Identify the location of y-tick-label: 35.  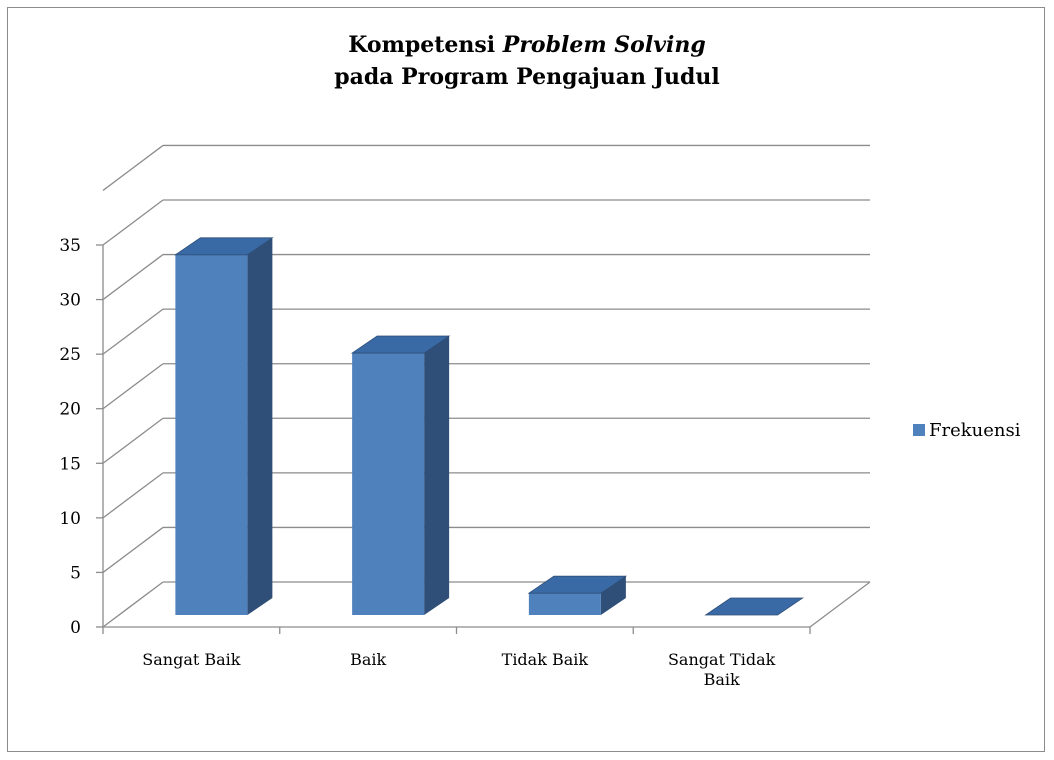
(70, 246).